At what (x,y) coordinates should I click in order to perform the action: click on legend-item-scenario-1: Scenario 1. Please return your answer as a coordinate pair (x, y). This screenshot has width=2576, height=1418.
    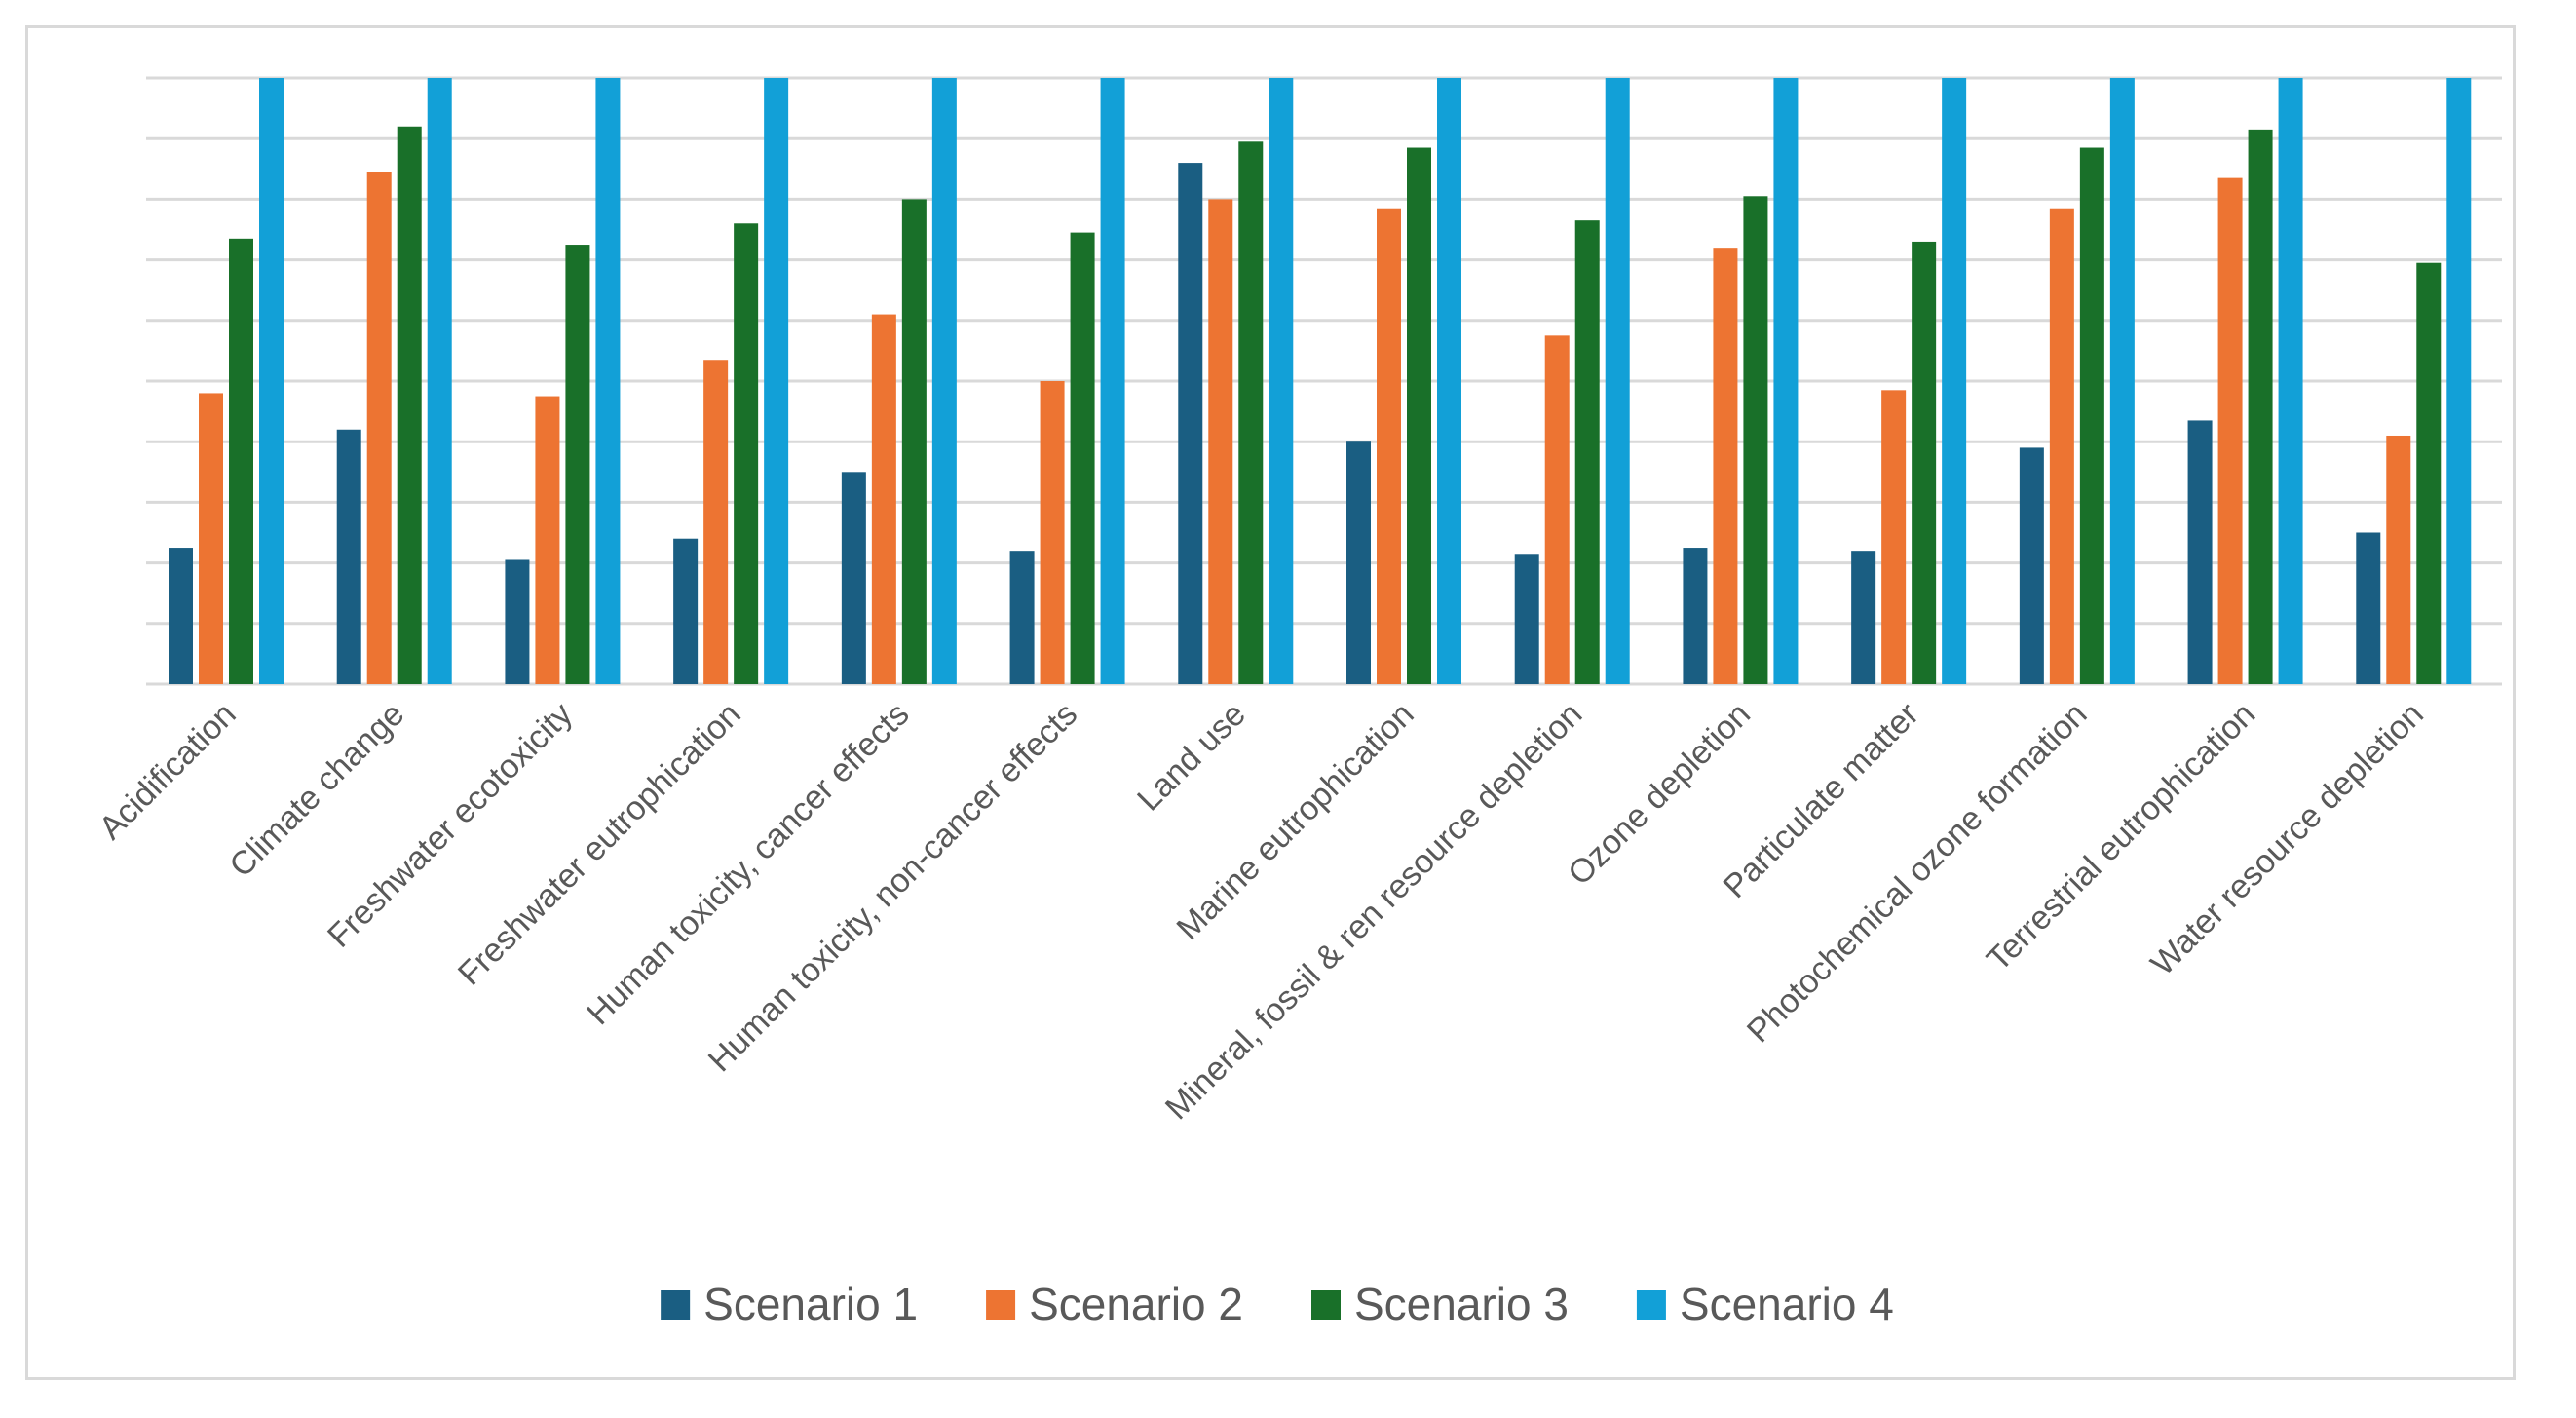
    Looking at the image, I should click on (789, 1304).